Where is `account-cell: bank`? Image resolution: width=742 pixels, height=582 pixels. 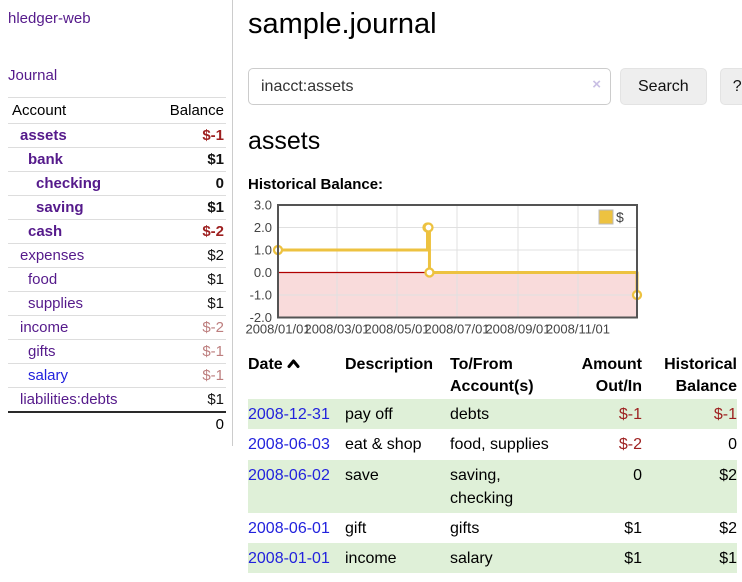 account-cell: bank is located at coordinates (78, 159).